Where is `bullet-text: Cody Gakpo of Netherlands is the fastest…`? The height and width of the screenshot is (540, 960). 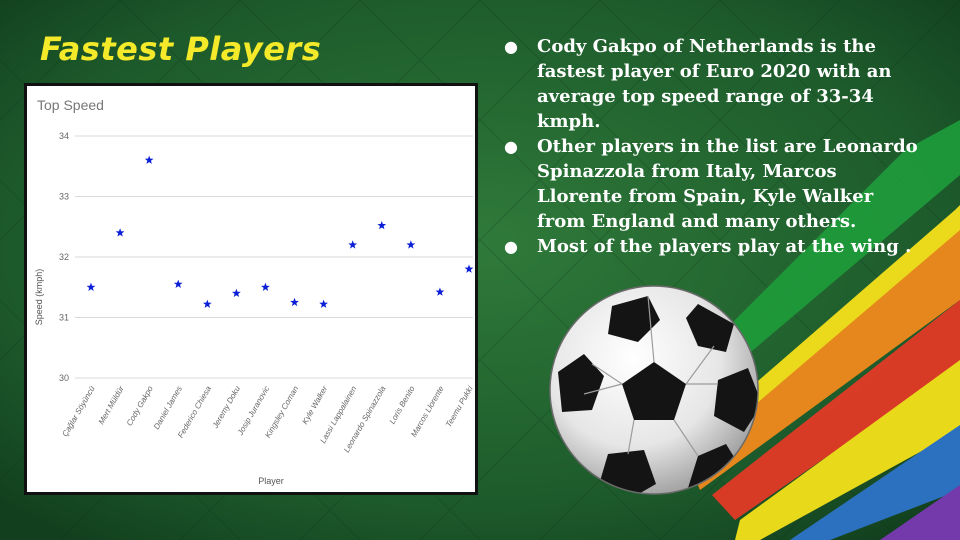
bullet-text: Cody Gakpo of Netherlands is the fastest… is located at coordinates (714, 84).